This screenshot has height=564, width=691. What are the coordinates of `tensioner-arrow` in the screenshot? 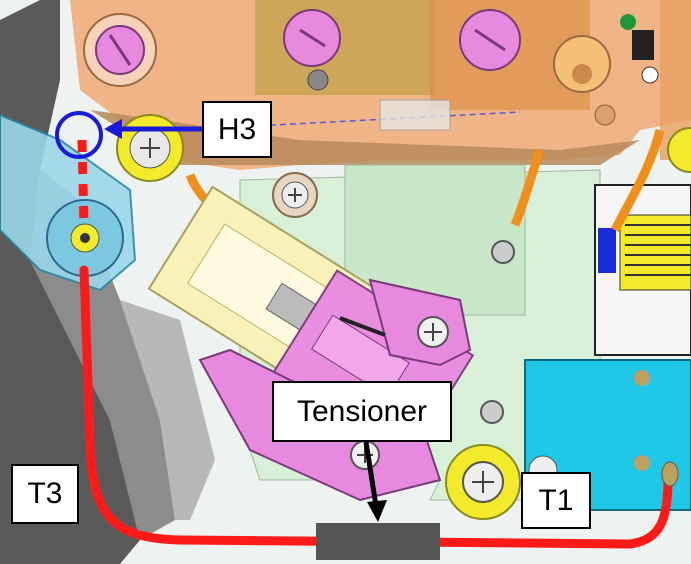 It's located at (371, 474).